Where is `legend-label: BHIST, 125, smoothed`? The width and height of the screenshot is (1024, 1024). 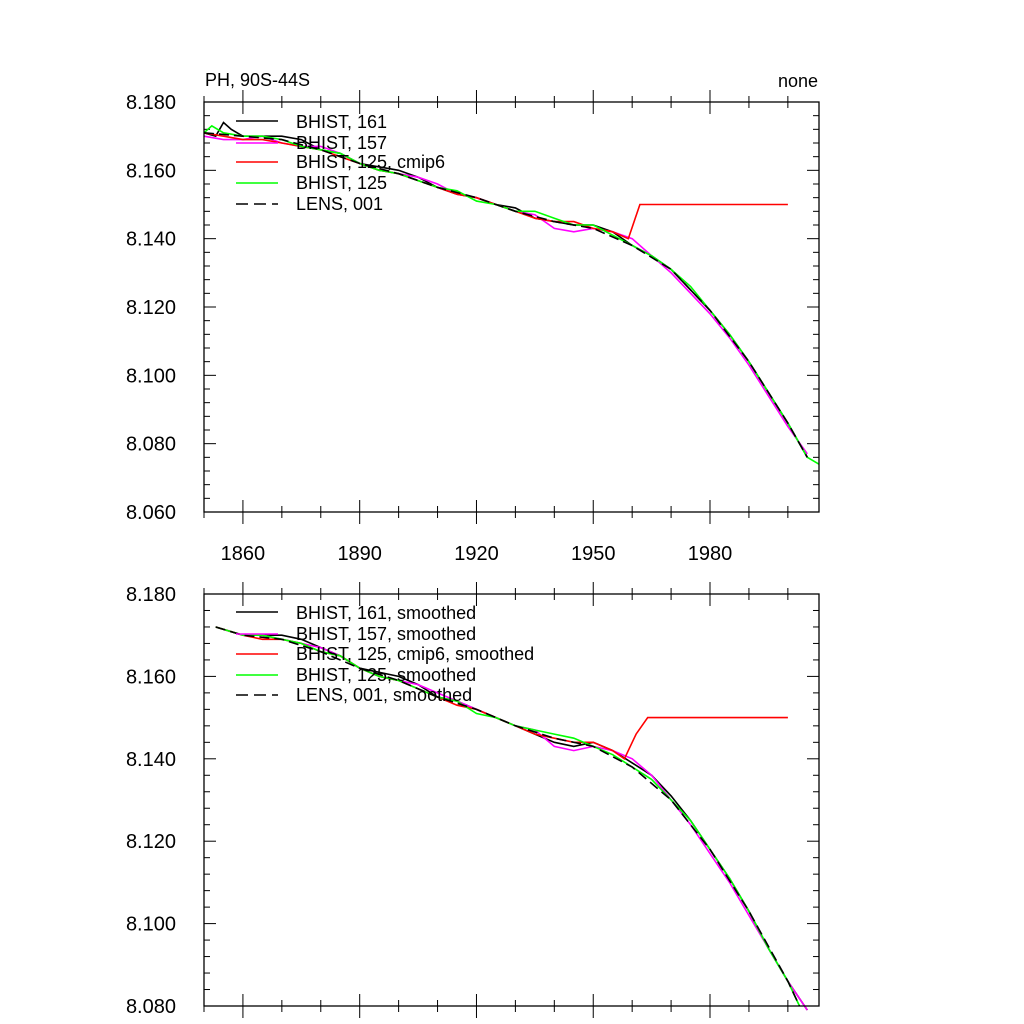 legend-label: BHIST, 125, smoothed is located at coordinates (386, 675).